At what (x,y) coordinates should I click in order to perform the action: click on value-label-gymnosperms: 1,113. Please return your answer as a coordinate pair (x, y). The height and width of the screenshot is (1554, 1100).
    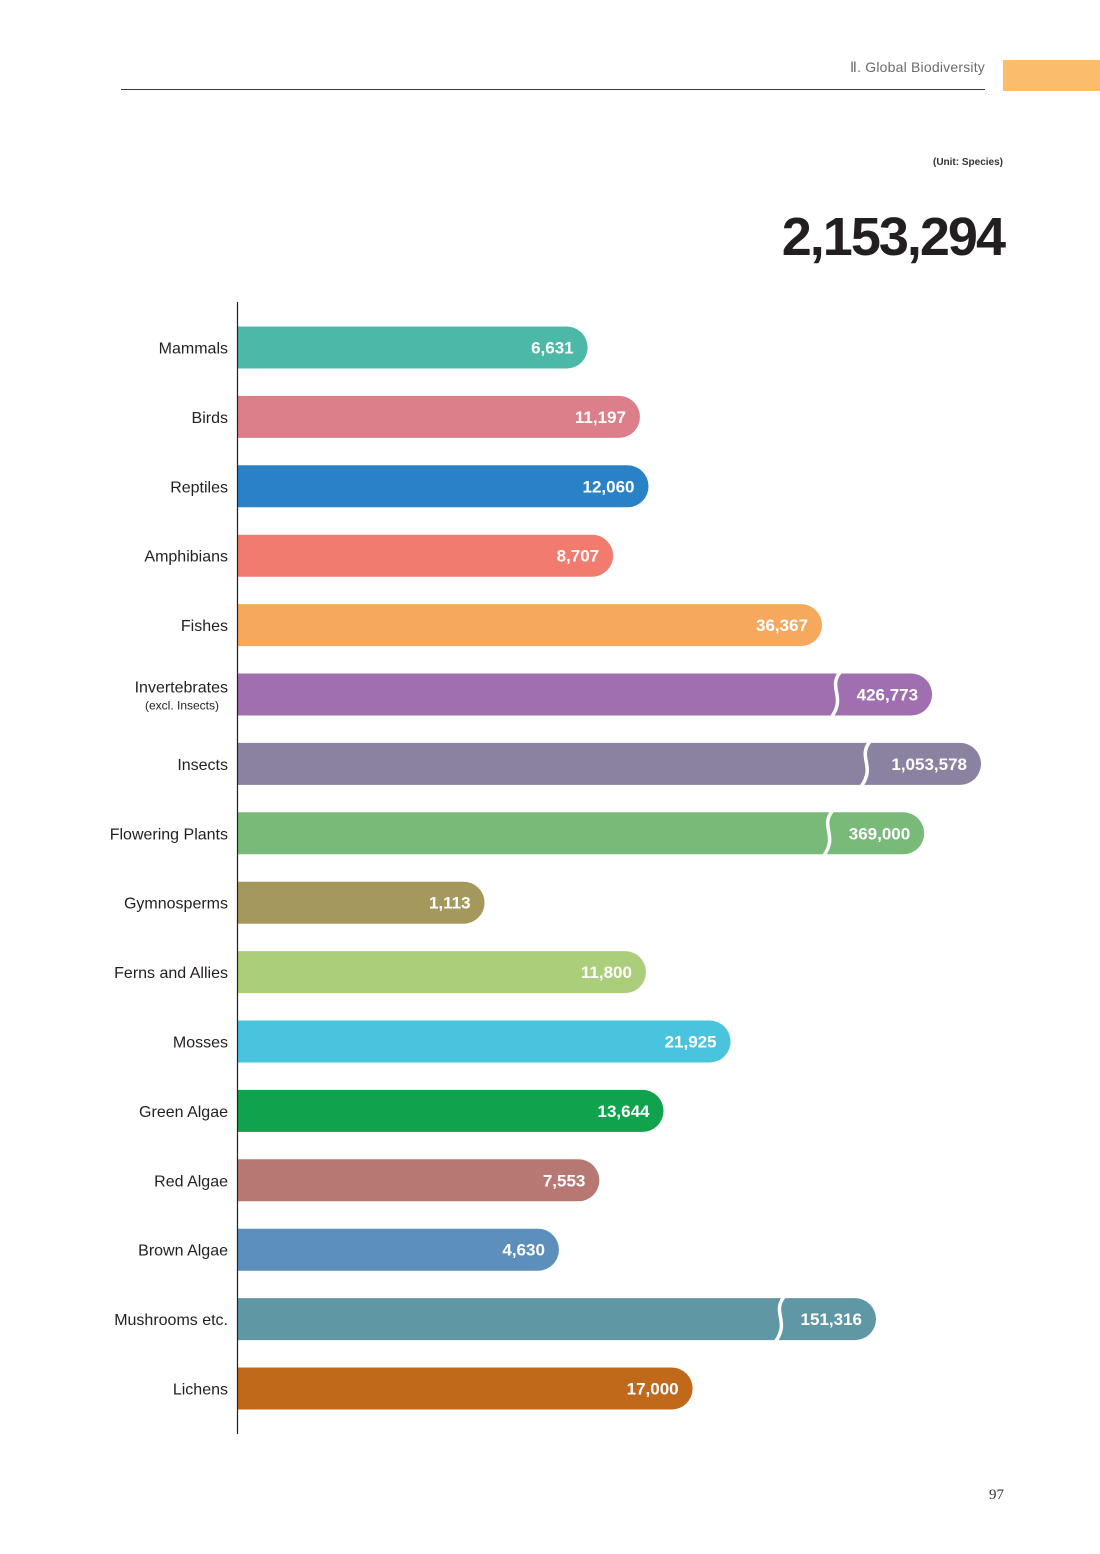
    Looking at the image, I should click on (450, 903).